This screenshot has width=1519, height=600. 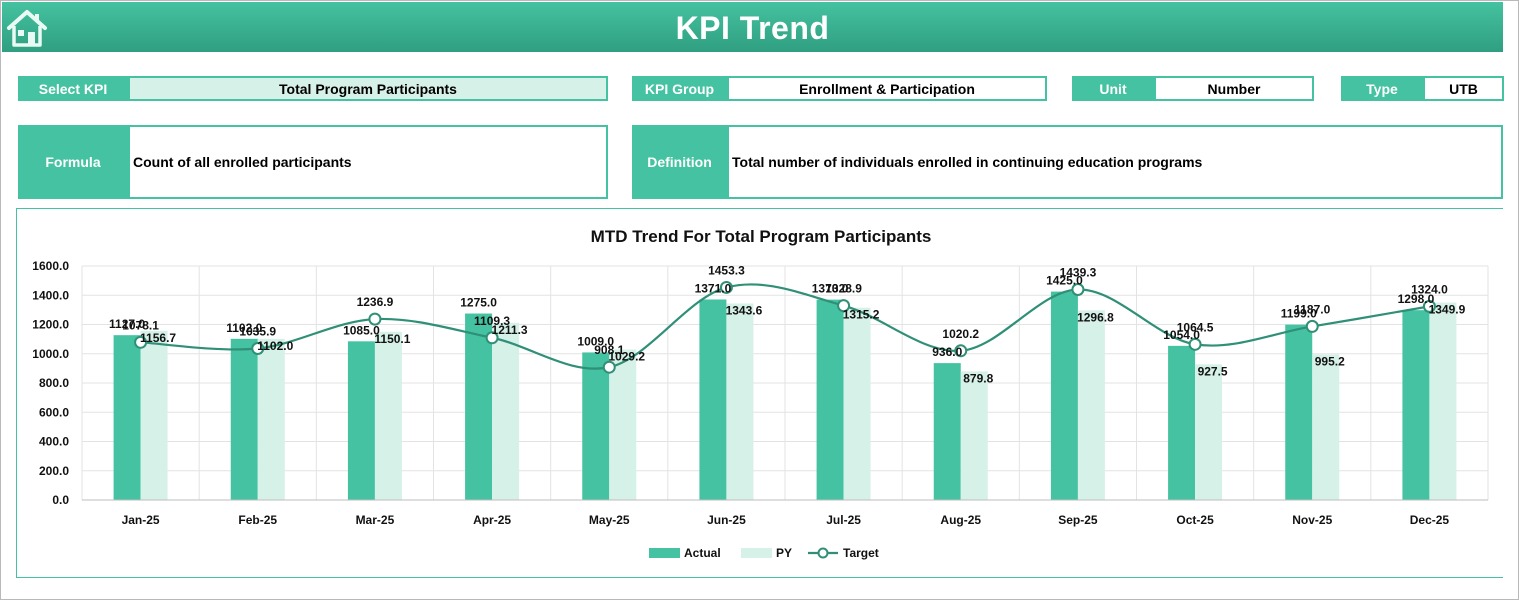 What do you see at coordinates (50, 325) in the screenshot?
I see `y-tick-label: 1200.0` at bounding box center [50, 325].